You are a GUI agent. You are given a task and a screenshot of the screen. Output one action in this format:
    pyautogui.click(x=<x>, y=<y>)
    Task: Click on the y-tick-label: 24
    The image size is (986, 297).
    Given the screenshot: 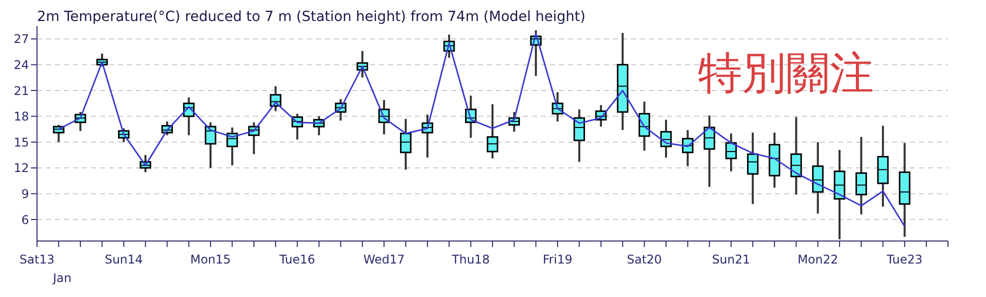 What is the action you would take?
    pyautogui.click(x=21, y=65)
    